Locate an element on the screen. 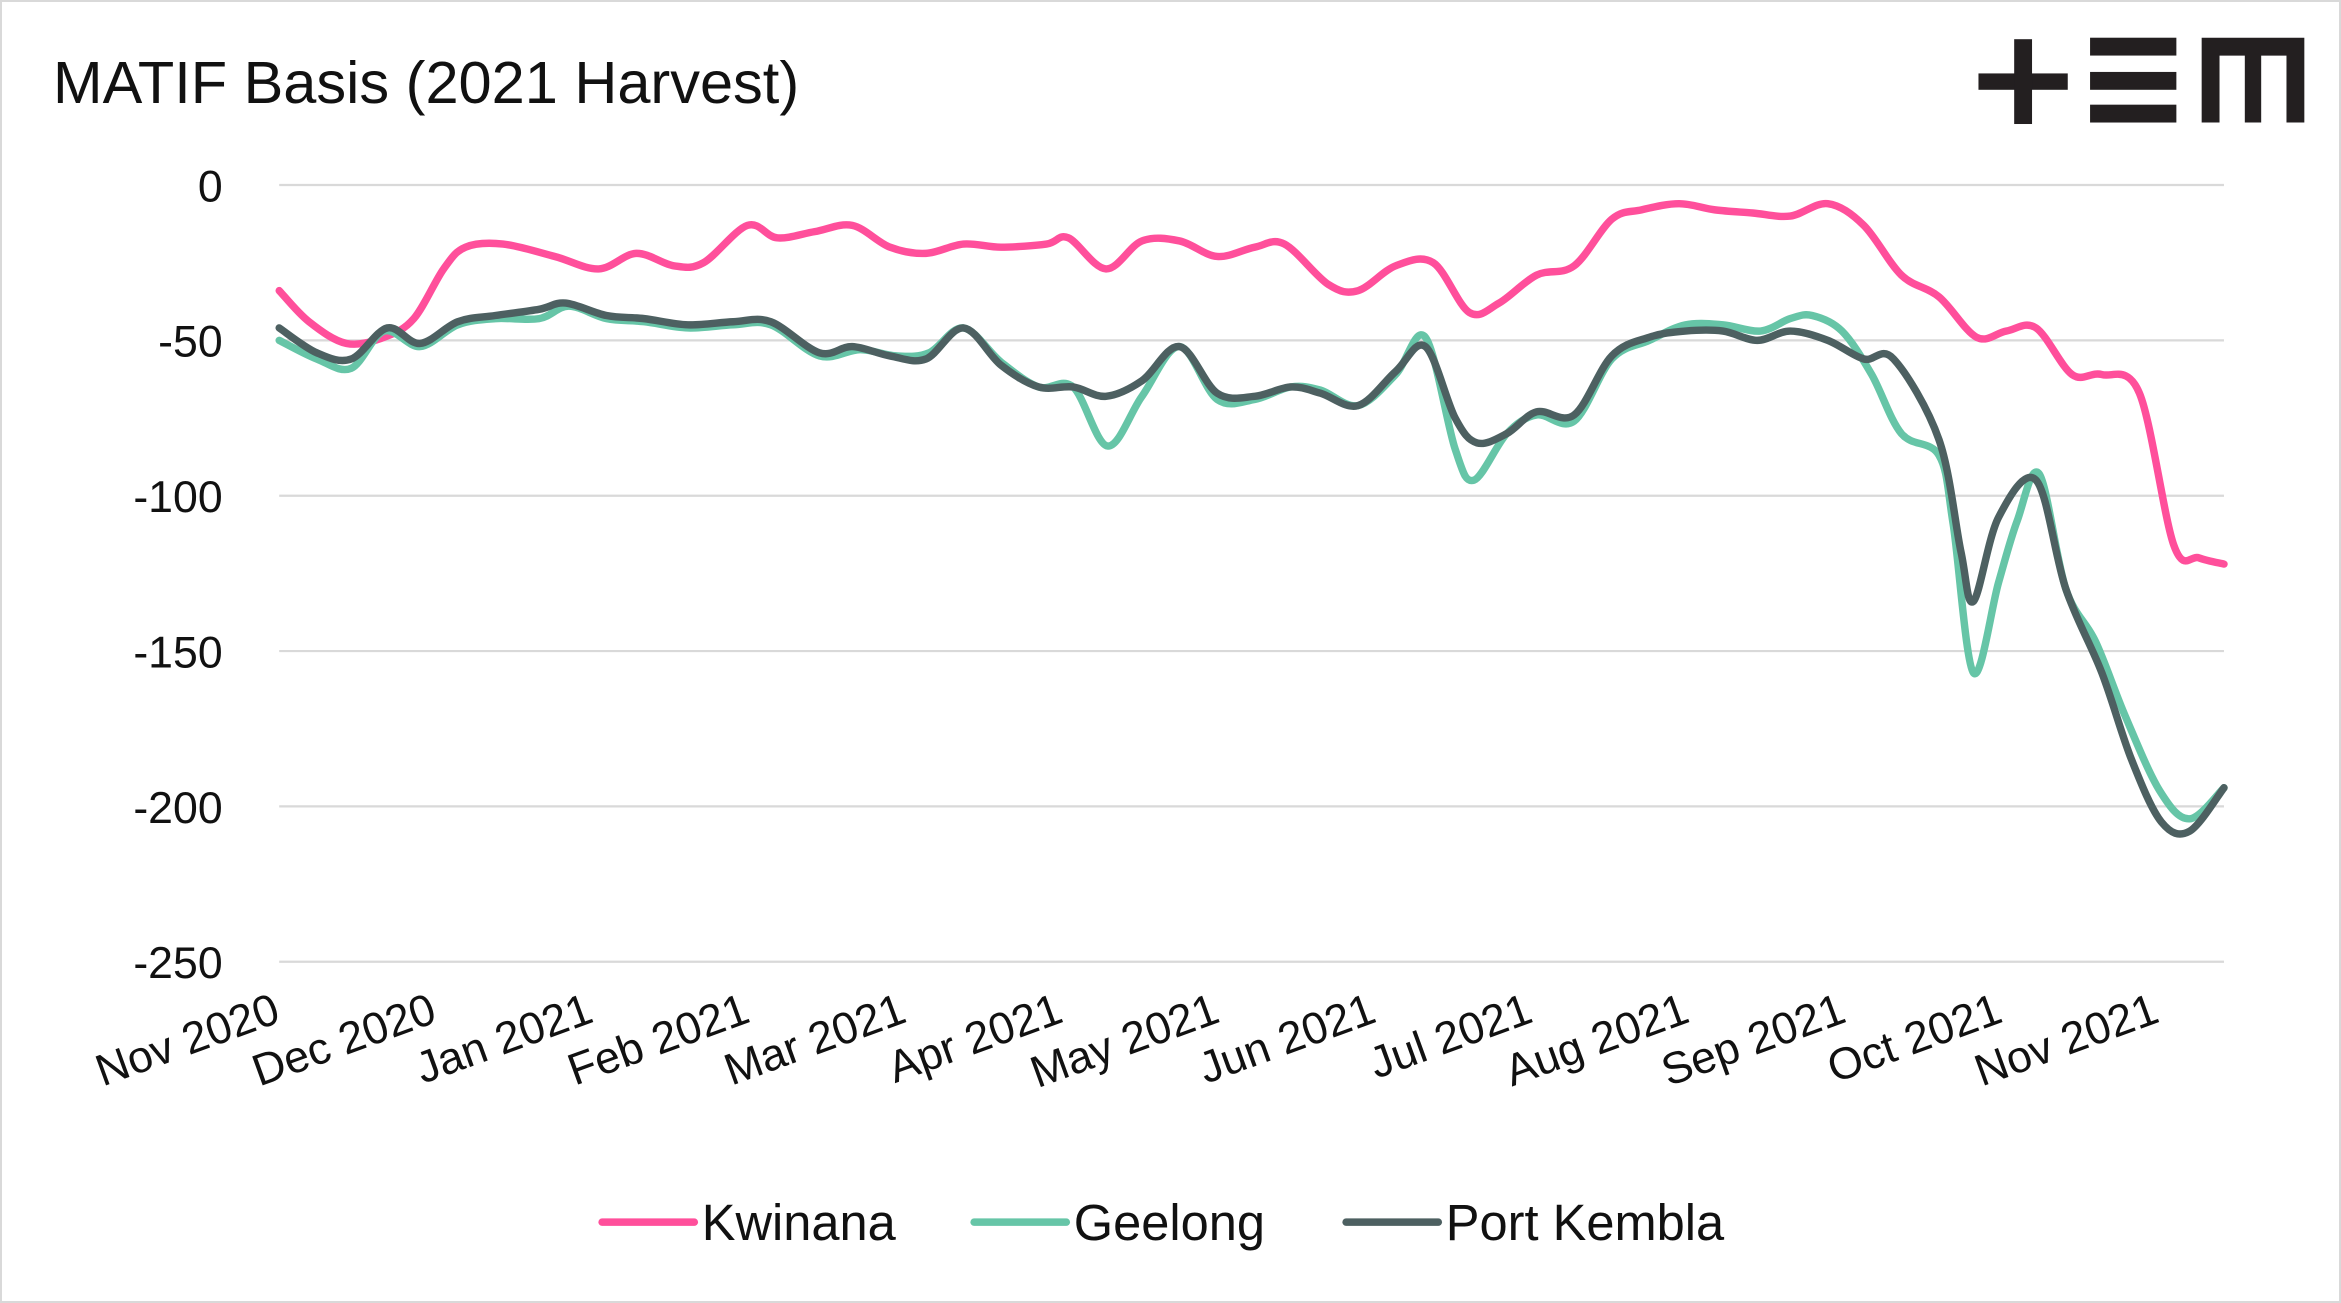  y-axis: 0 -50 -100 -150 -200 -250 is located at coordinates (177, 575).